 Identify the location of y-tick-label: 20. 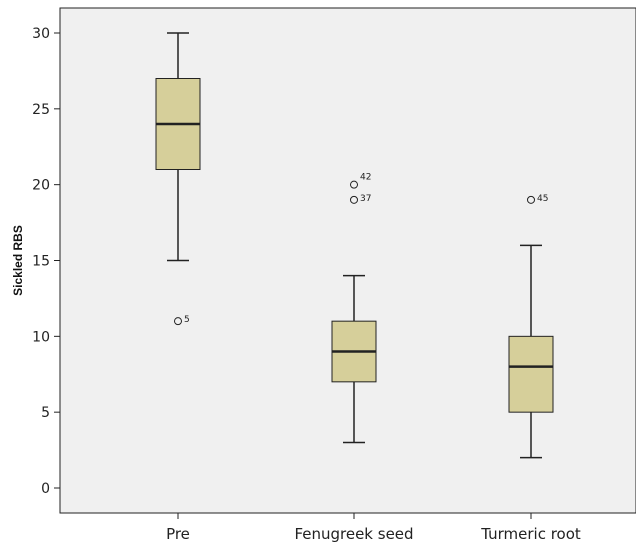
(41, 186).